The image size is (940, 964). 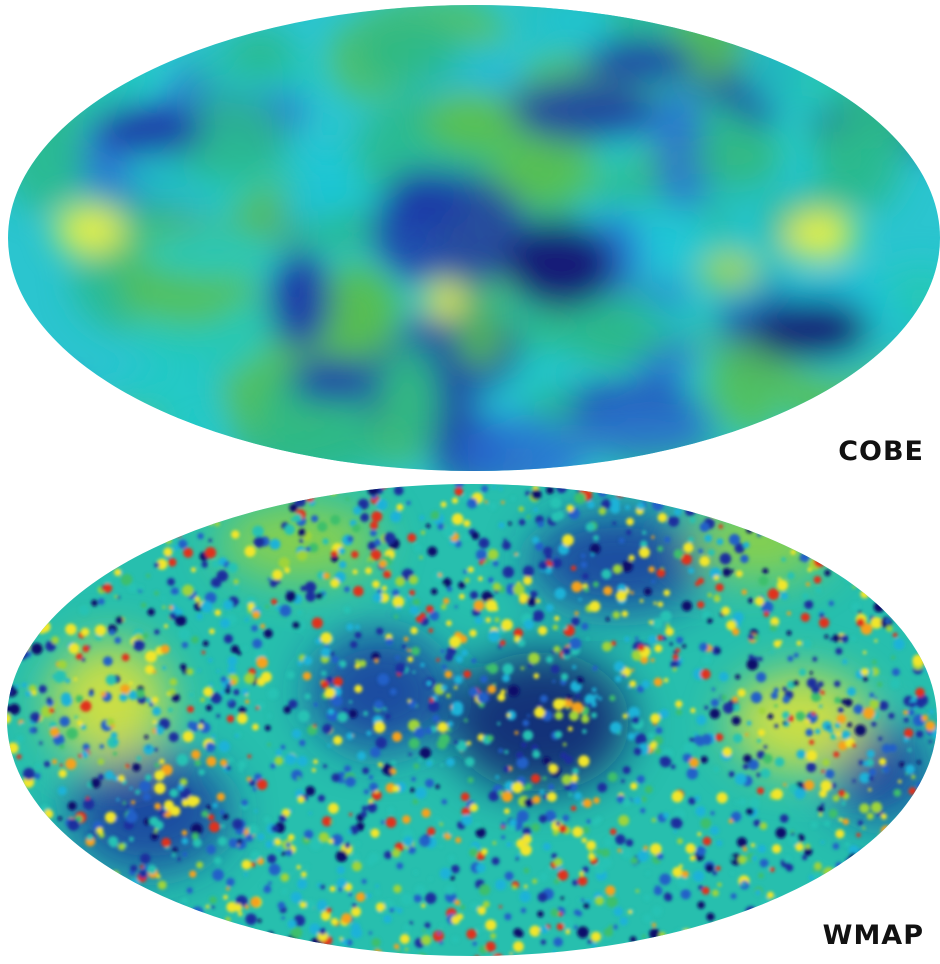 What do you see at coordinates (57, 442) in the screenshot?
I see `cobe-blob` at bounding box center [57, 442].